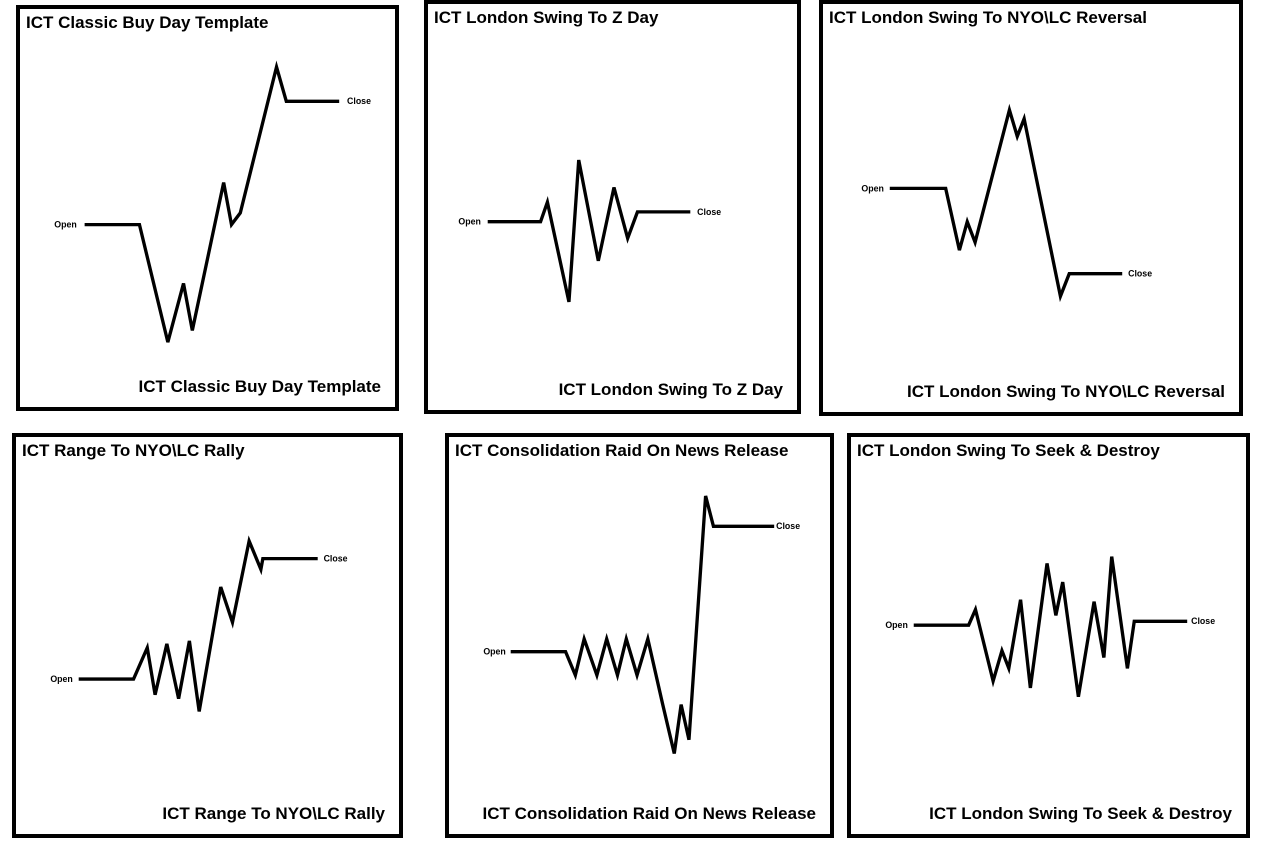 The height and width of the screenshot is (856, 1280). What do you see at coordinates (273, 813) in the screenshot?
I see `panel-title-bottom: ICT Range To NYO\LC Rally` at bounding box center [273, 813].